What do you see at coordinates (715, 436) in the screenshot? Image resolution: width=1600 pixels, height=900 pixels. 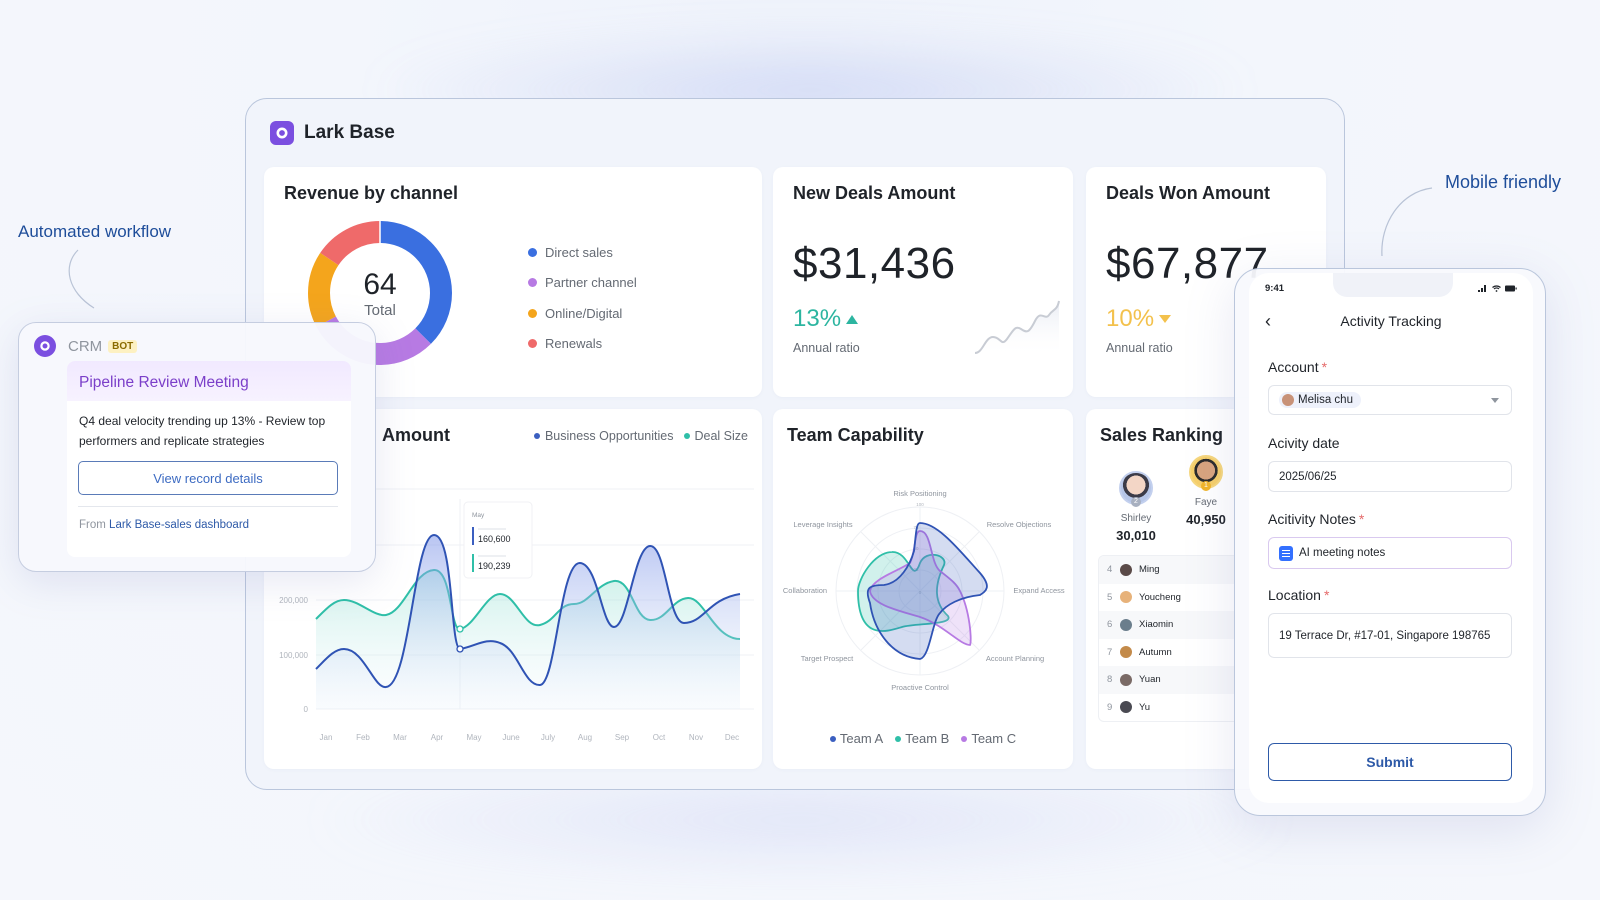 I see `legend-item-deal-size: Deal Size` at bounding box center [715, 436].